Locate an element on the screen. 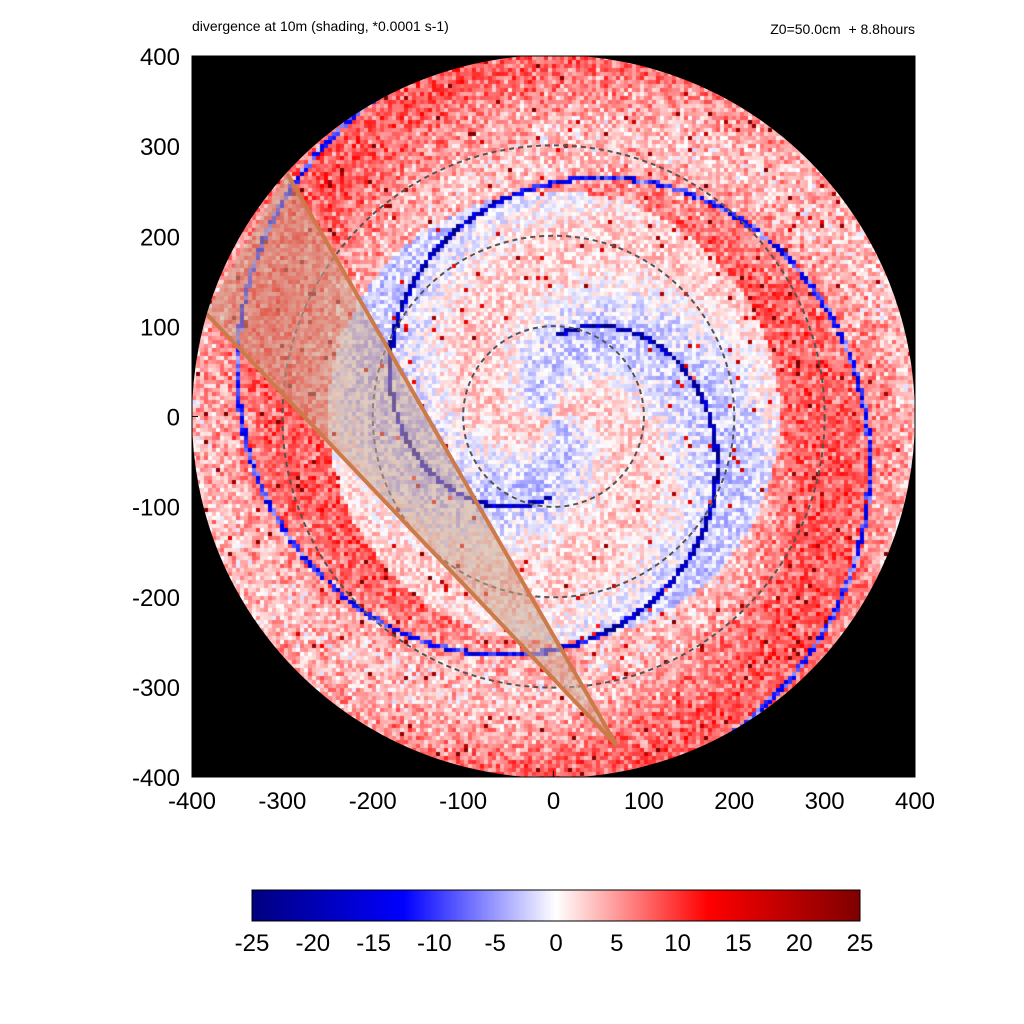  y-tick-label: -400 is located at coordinates (156, 778).